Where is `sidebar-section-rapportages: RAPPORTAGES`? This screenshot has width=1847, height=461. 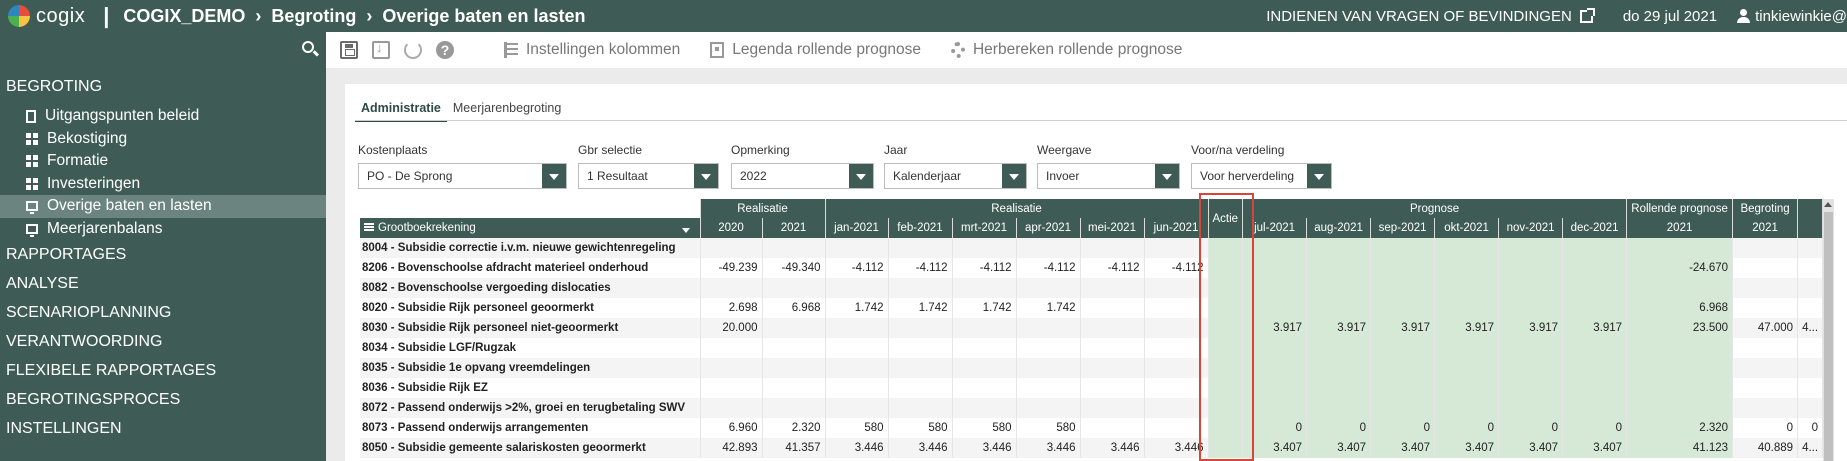
sidebar-section-rapportages: RAPPORTAGES is located at coordinates (66, 254).